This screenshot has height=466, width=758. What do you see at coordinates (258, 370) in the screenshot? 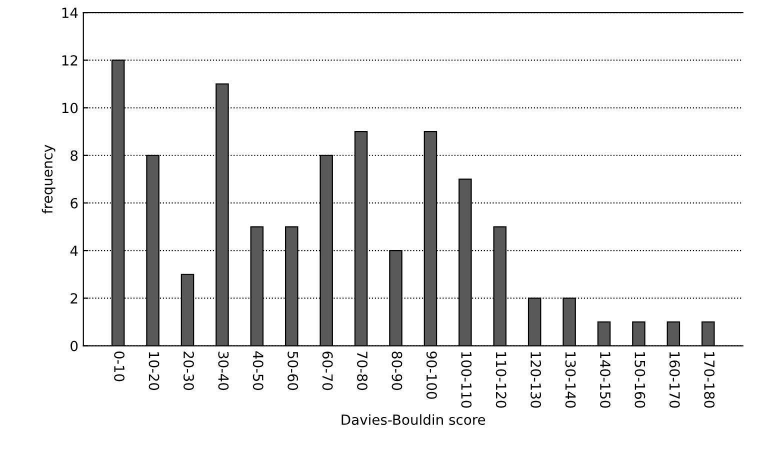
I see `x-tick-label: 40-50` at bounding box center [258, 370].